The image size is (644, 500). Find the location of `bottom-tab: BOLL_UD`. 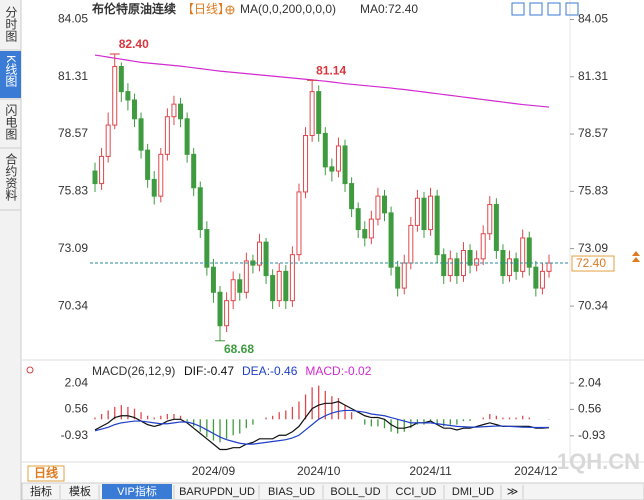

bottom-tab: BOLL_UD is located at coordinates (355, 492).